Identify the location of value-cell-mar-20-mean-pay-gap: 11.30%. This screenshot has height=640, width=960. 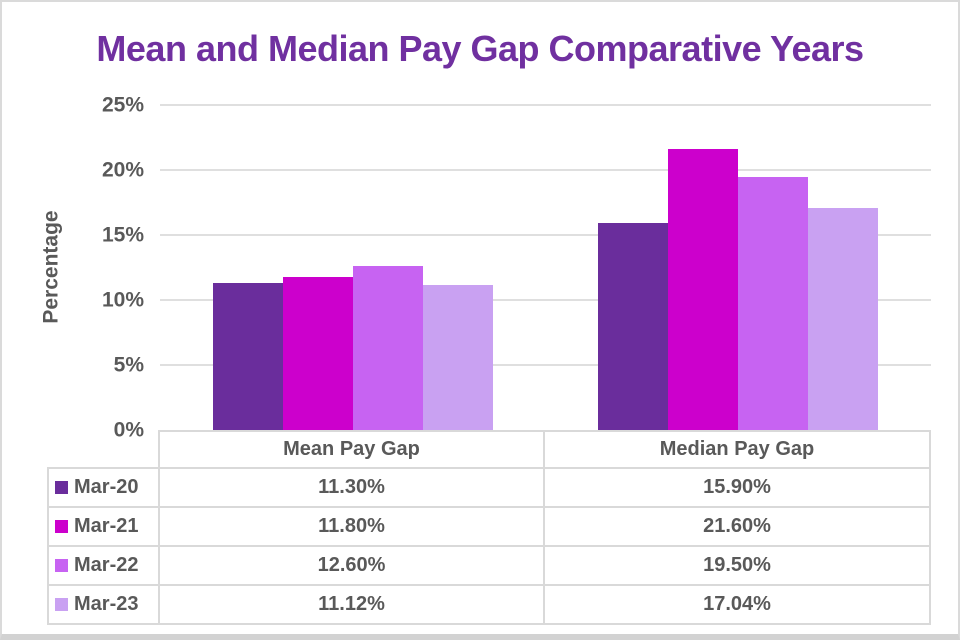
(352, 488).